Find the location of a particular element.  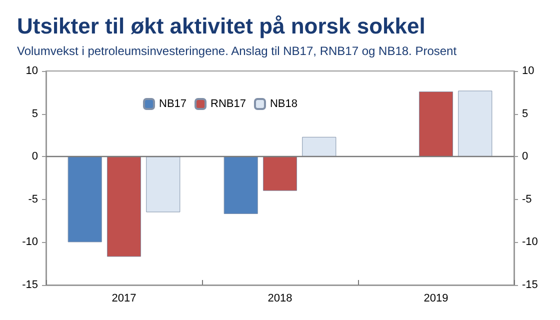

chart-subtitle: Volumvekst i petroleumsinvesteringene. Anslag til NB17, RNB17 og NB18. Prosent is located at coordinates (237, 51).